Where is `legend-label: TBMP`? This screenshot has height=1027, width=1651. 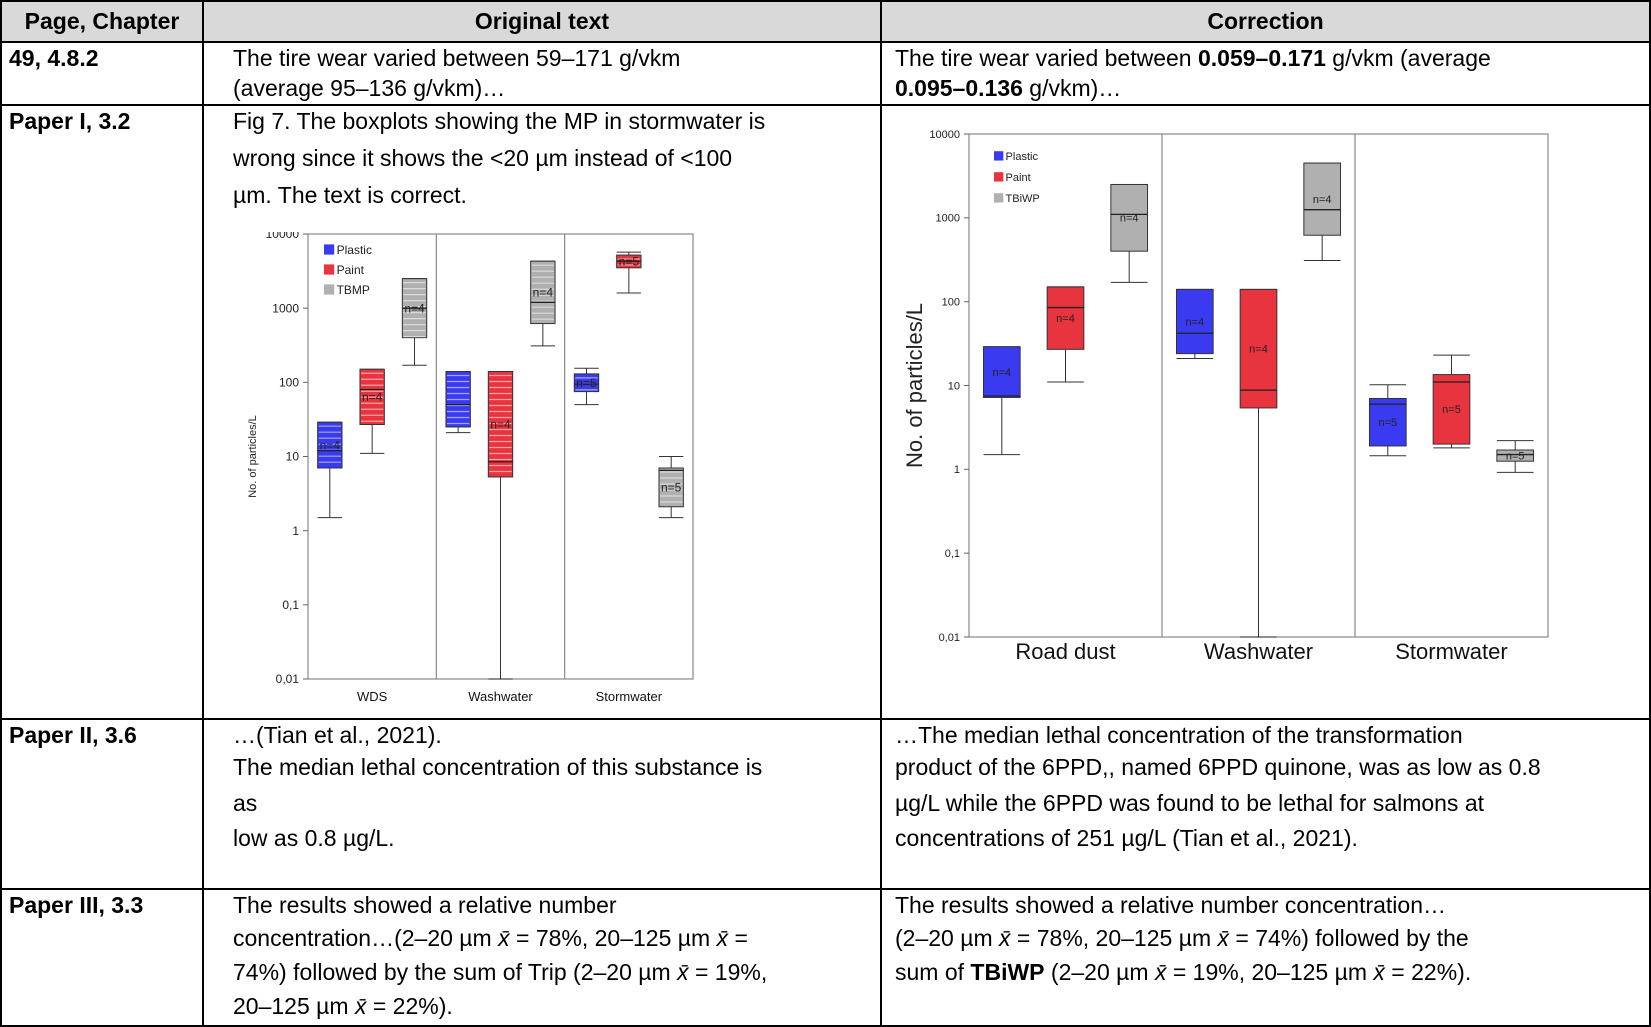
legend-label: TBMP is located at coordinates (353, 290).